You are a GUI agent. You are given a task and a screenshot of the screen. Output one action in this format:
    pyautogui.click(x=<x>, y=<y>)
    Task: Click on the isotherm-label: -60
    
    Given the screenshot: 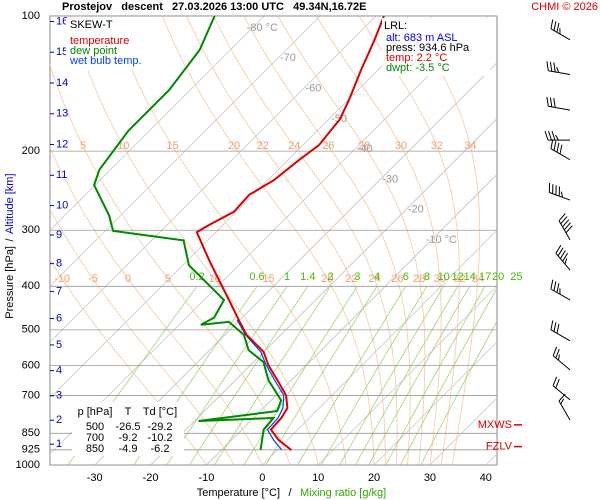 What is the action you would take?
    pyautogui.click(x=314, y=89)
    